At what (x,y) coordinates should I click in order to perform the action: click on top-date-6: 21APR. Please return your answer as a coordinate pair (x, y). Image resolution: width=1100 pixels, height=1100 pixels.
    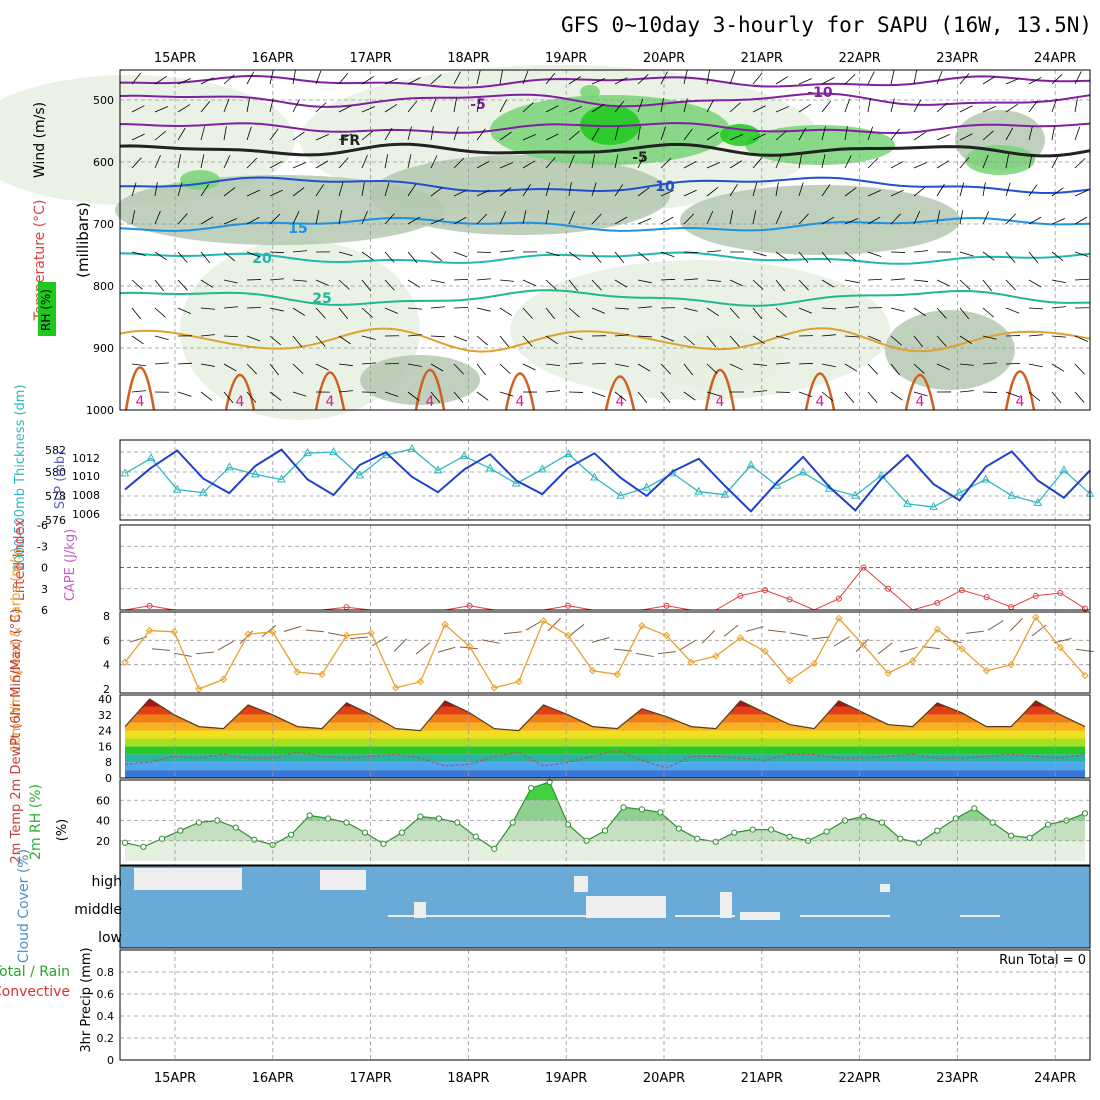
    Looking at the image, I should click on (762, 58).